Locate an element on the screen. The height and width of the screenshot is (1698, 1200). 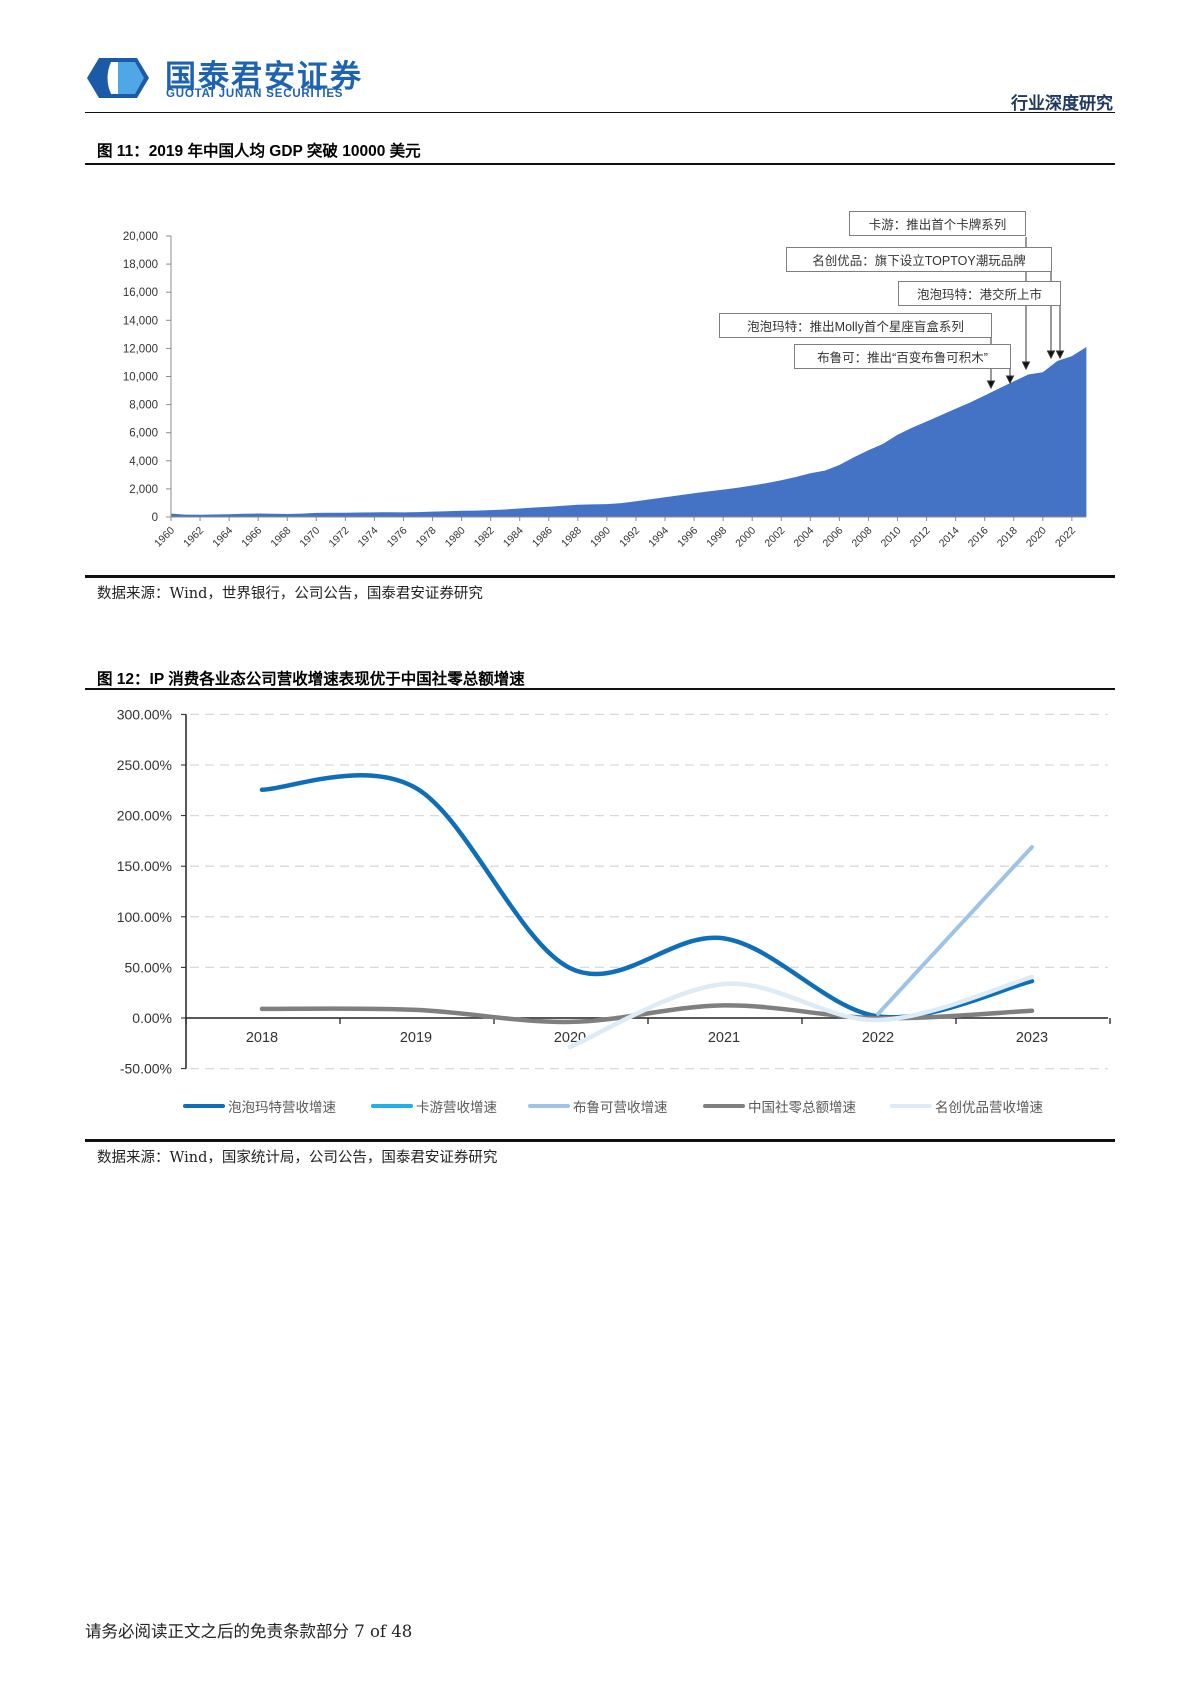
legend-label: 中国社零总额增速 is located at coordinates (802, 1107).